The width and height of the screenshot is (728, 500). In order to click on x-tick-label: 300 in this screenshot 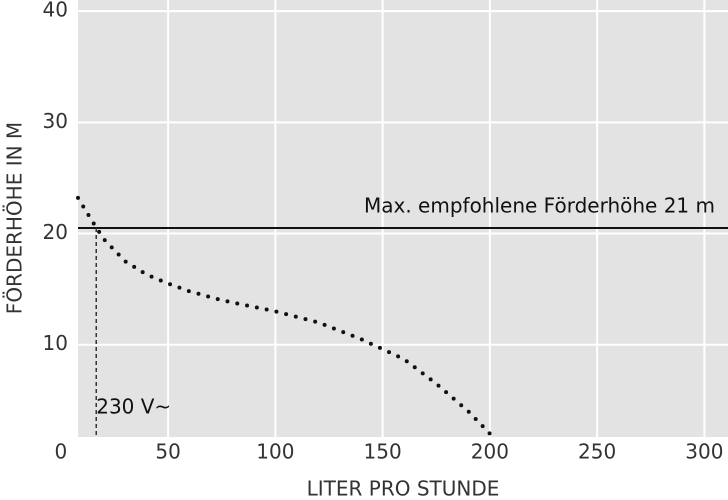, I will do `click(704, 452)`.